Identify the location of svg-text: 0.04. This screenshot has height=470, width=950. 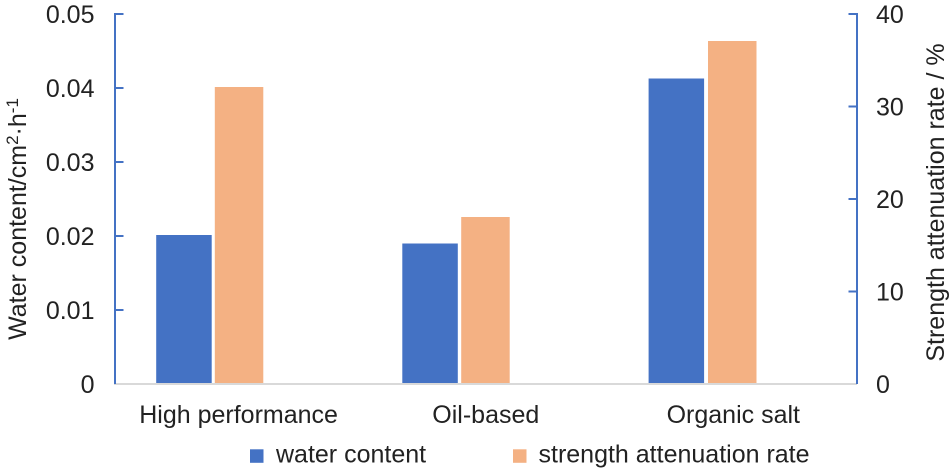
(70, 89).